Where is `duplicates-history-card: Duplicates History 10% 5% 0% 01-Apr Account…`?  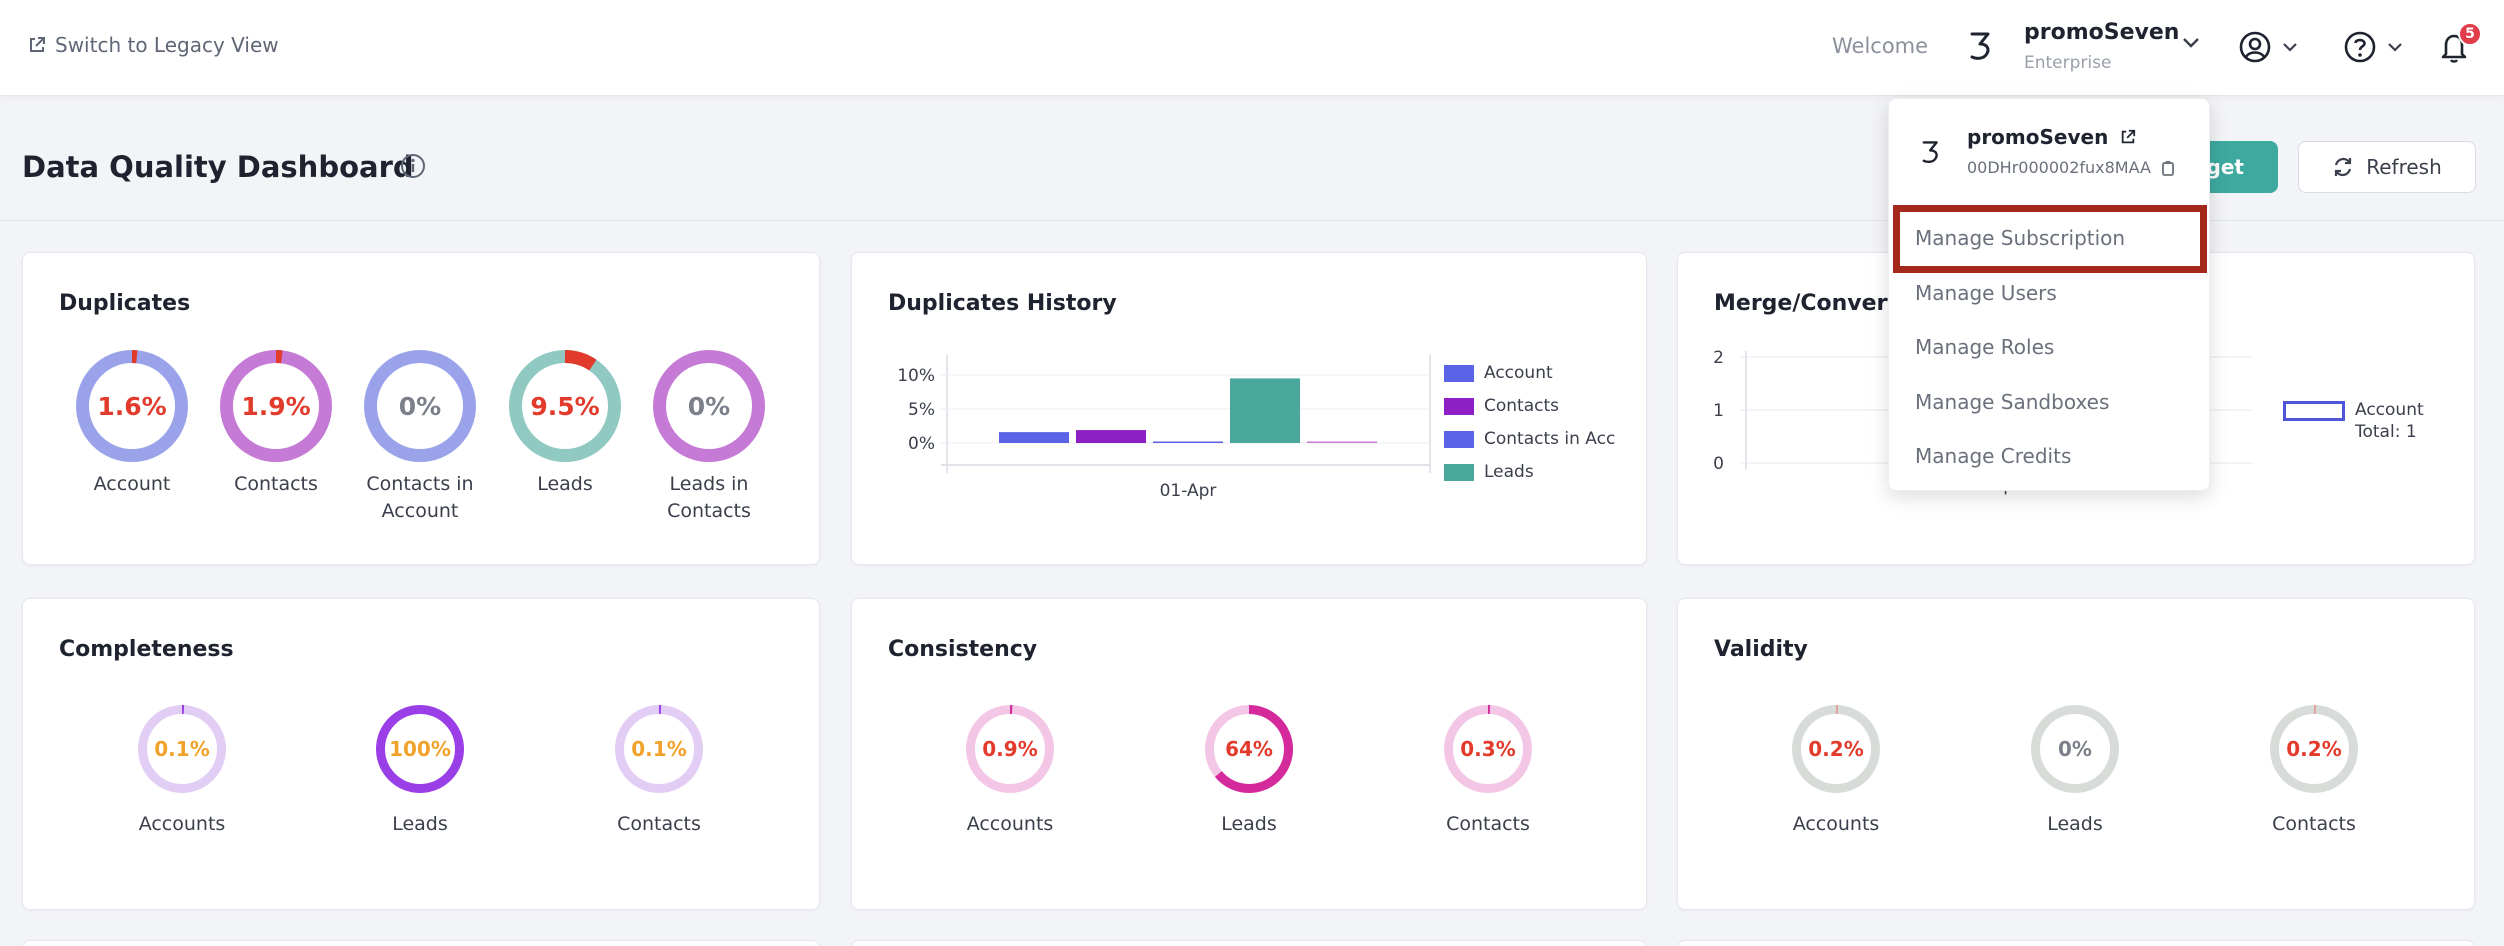
duplicates-history-card: Duplicates History 10% 5% 0% 01-Apr Account… is located at coordinates (1249, 408).